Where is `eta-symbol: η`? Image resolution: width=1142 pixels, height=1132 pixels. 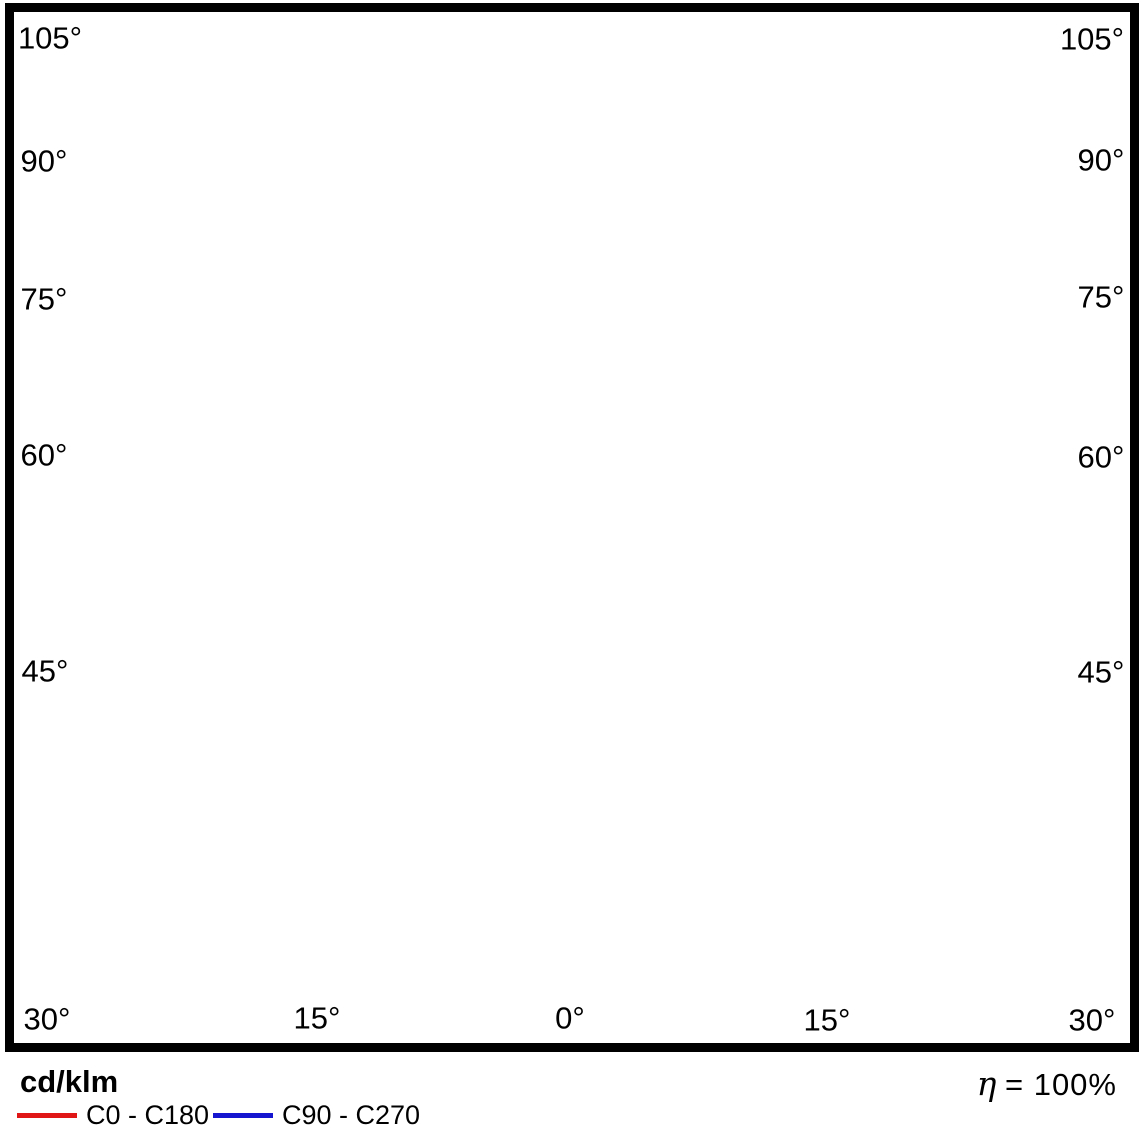 eta-symbol: η is located at coordinates (986, 1083).